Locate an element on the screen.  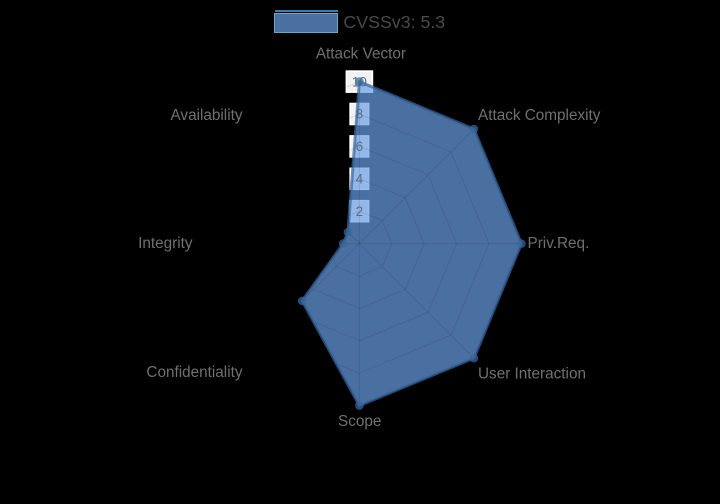
axis-label-attack-vector: Attack Vector is located at coordinates (361, 54).